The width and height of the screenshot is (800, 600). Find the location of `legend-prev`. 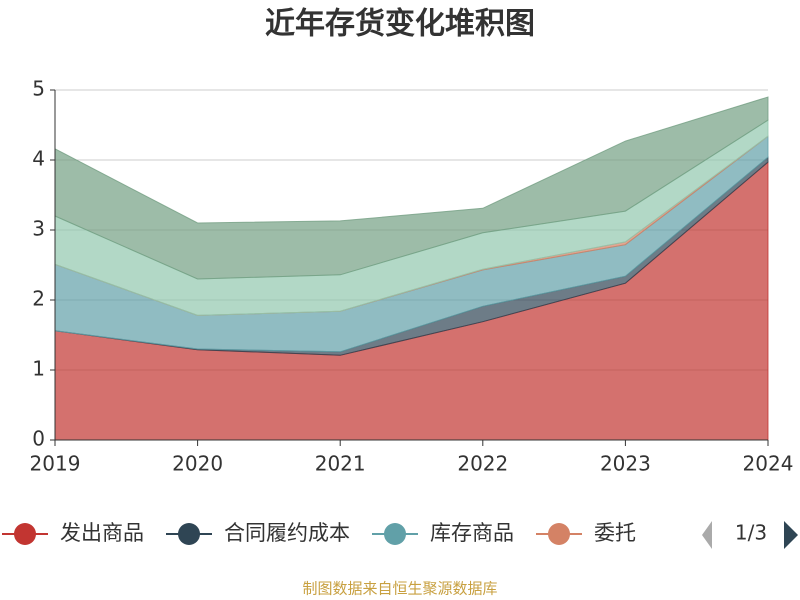

legend-prev is located at coordinates (707, 535).